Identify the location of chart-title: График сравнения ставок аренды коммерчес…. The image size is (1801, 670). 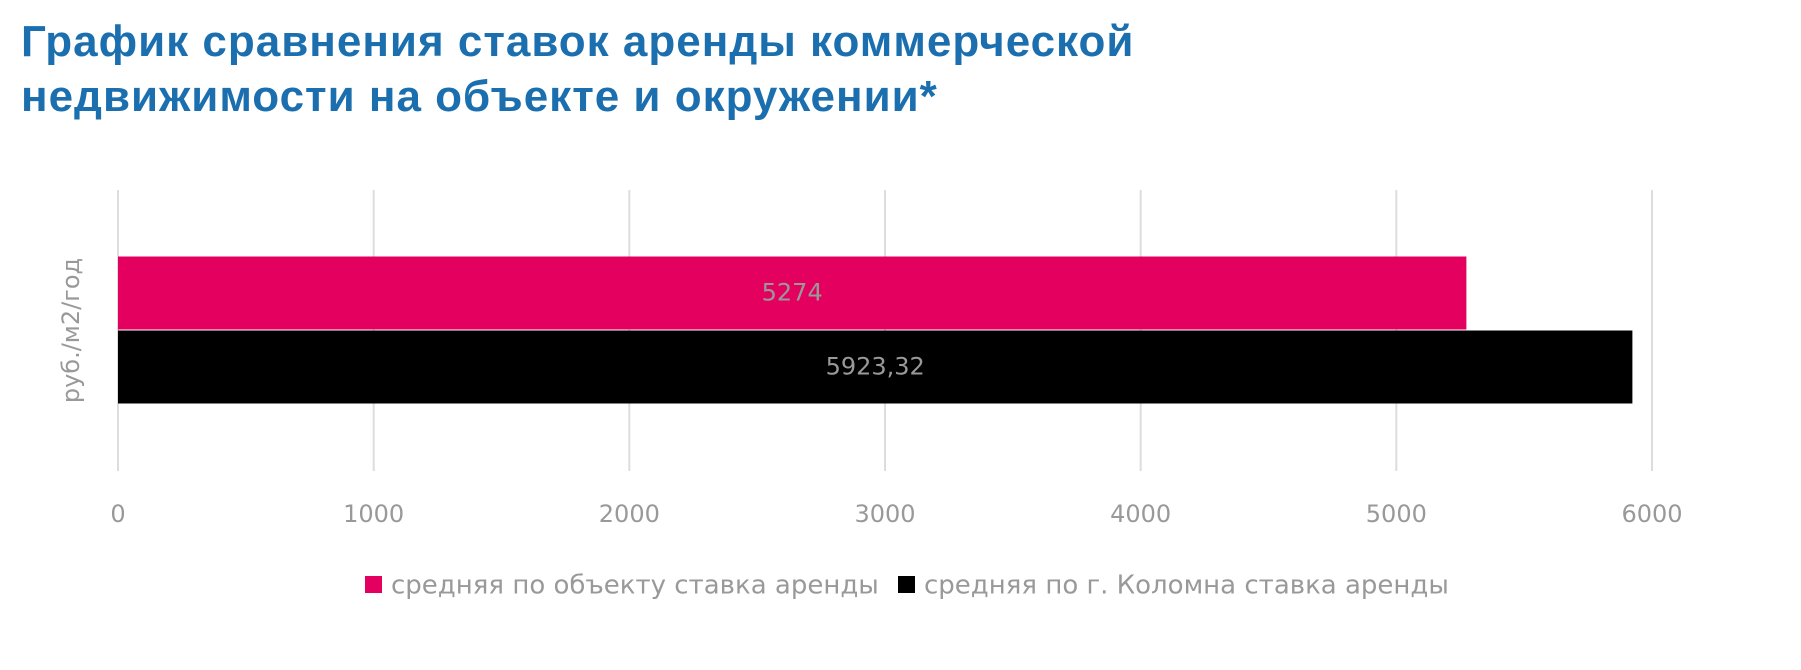
(578, 69).